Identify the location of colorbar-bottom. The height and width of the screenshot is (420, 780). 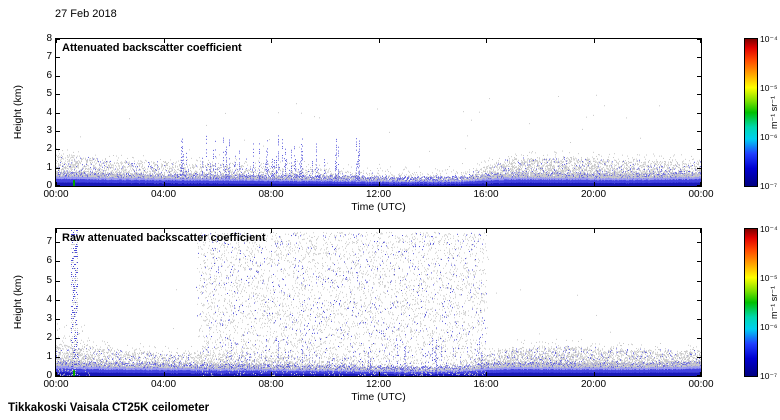
(751, 302).